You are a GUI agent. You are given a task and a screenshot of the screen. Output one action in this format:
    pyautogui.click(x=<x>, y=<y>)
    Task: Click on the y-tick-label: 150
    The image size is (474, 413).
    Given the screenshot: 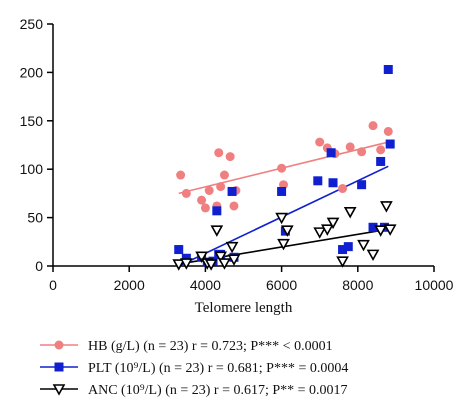 What is the action you would take?
    pyautogui.click(x=32, y=121)
    